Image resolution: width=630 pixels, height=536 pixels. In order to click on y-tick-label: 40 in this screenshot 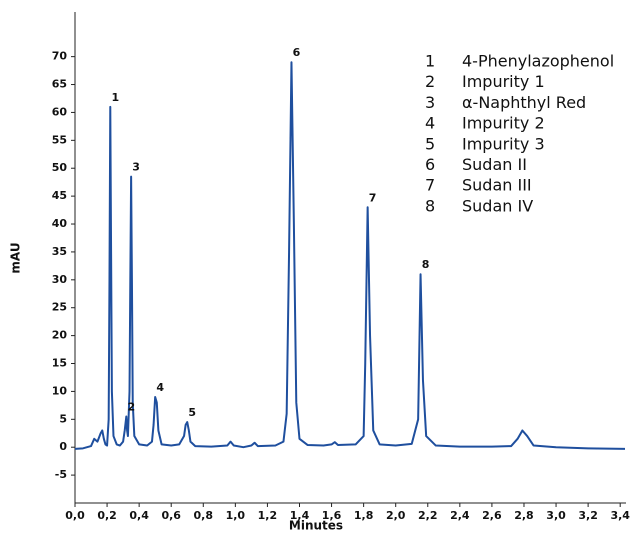, I will do `click(60, 223)`.